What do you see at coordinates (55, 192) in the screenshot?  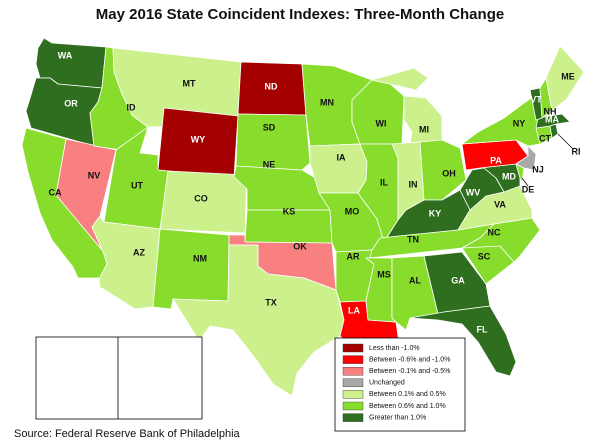 I see `state-label-ca: CA` at bounding box center [55, 192].